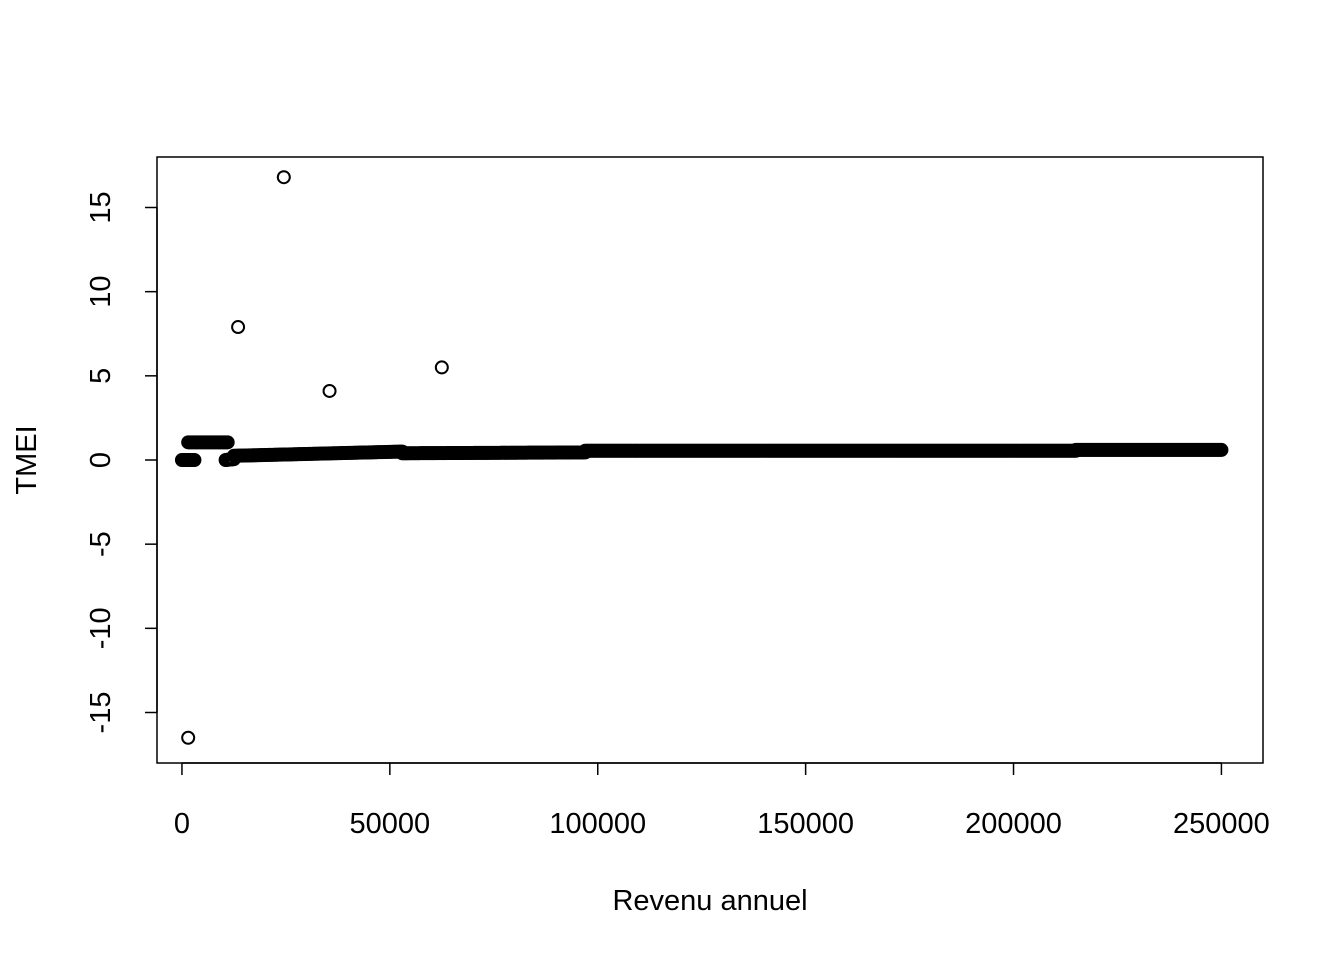 This screenshot has height=960, width=1344. What do you see at coordinates (182, 824) in the screenshot?
I see `x-tick-label: 0` at bounding box center [182, 824].